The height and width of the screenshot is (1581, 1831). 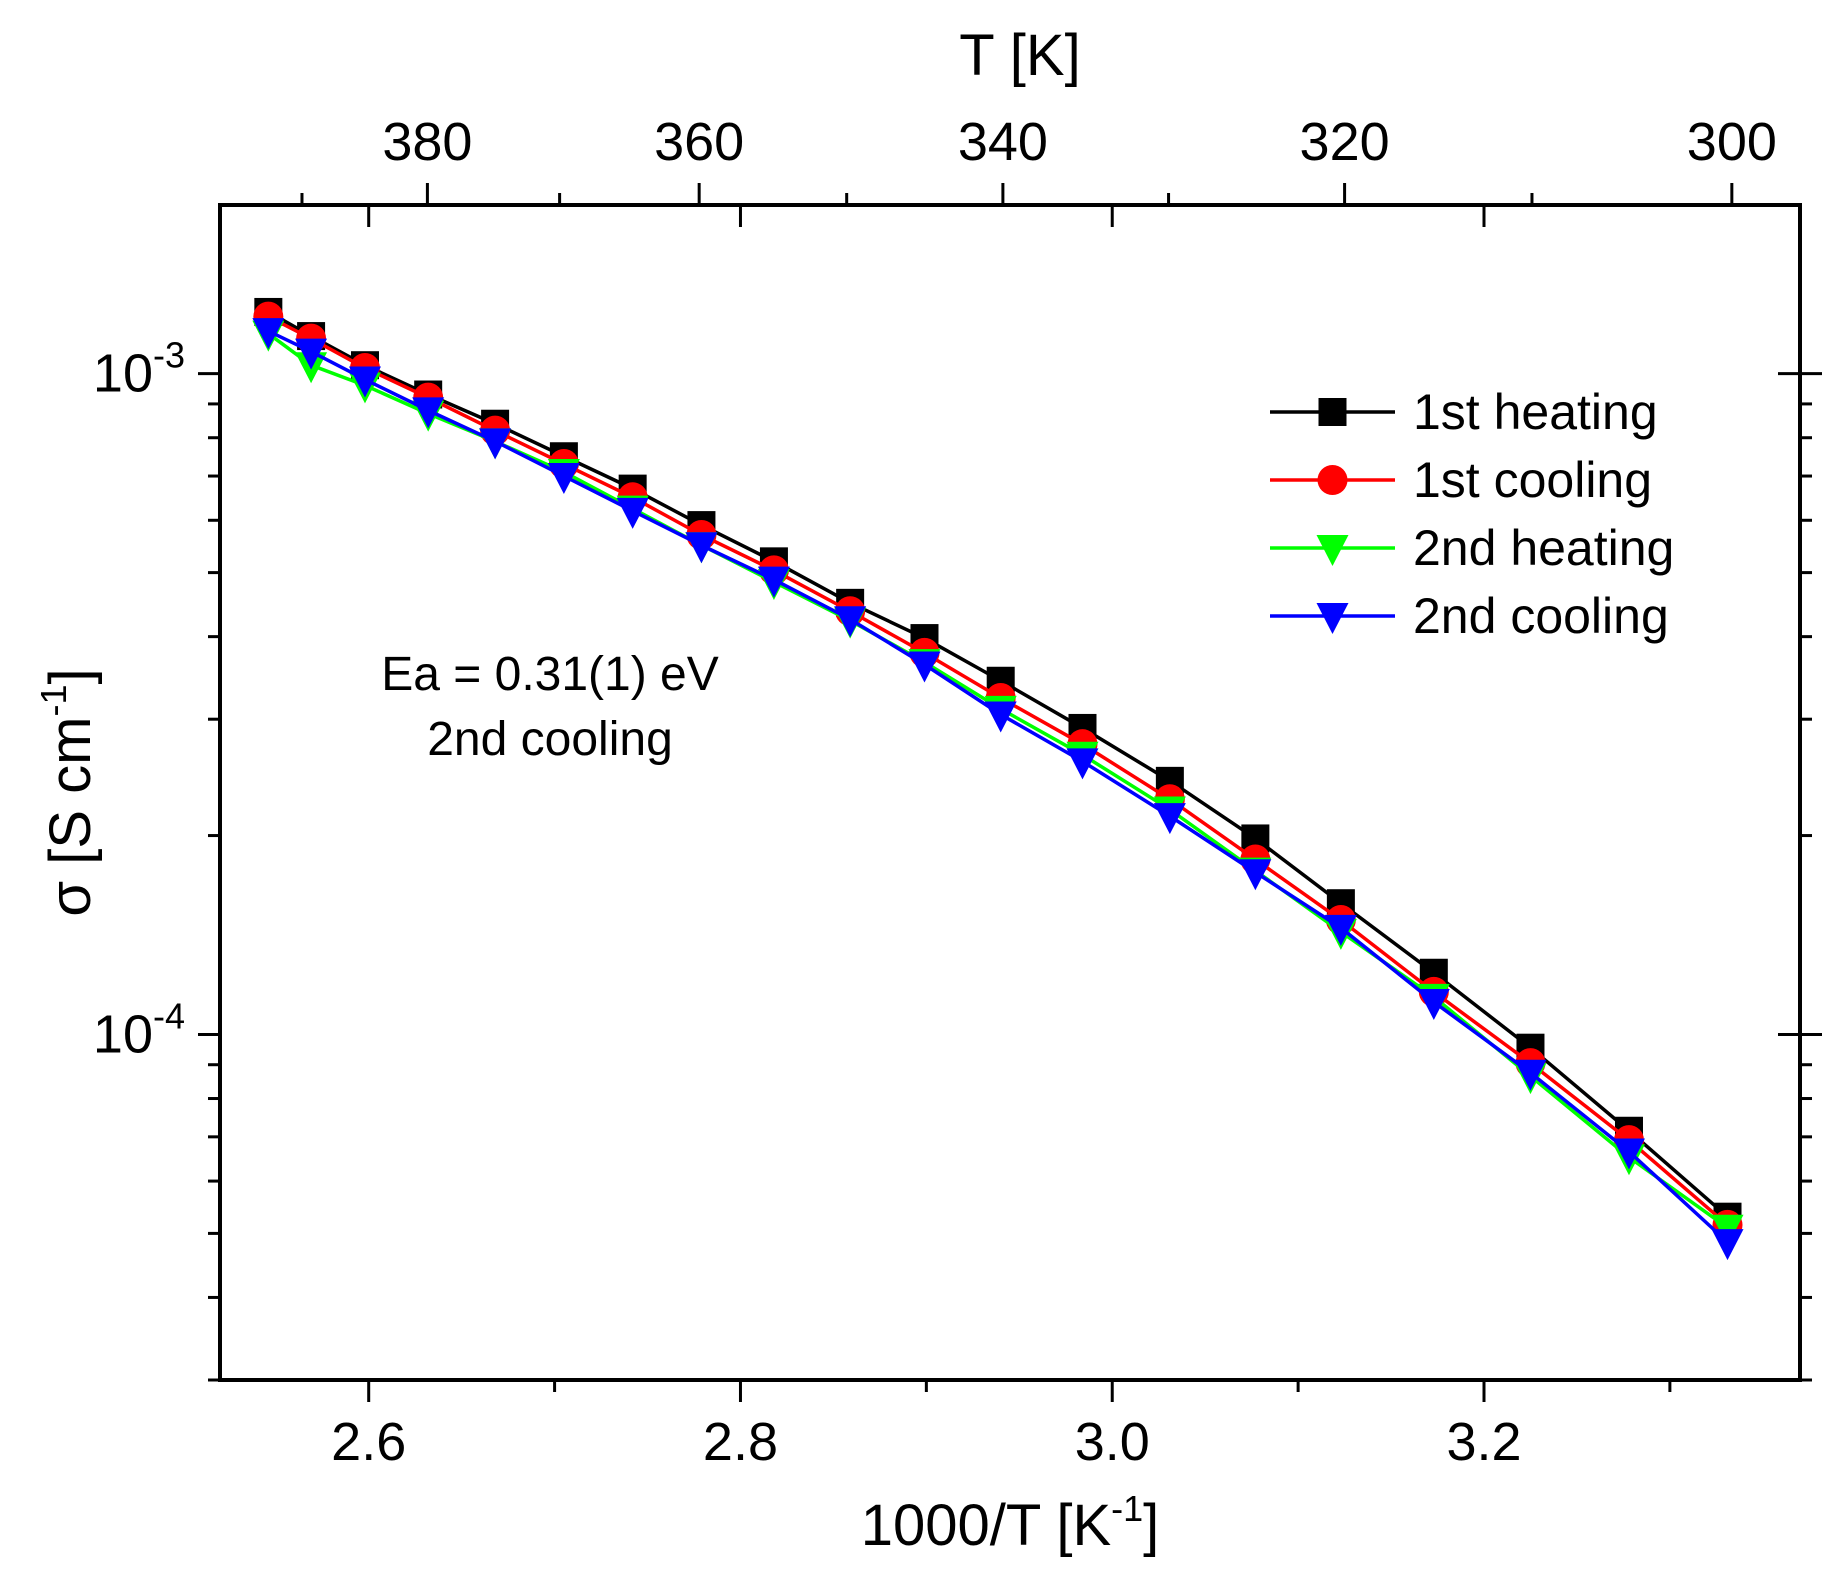 I want to click on legend-entry: 2nd heating, so click(x=1472, y=548).